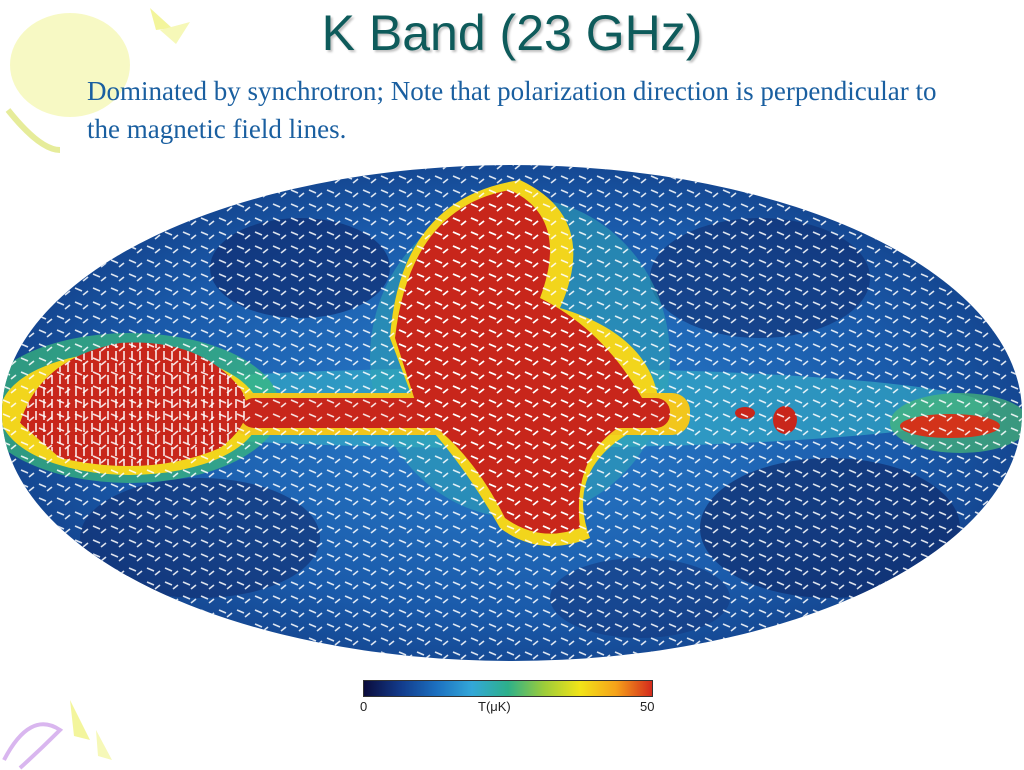  Describe the element at coordinates (57, 735) in the screenshot. I see `decorative-swirl-bottom-left` at that location.